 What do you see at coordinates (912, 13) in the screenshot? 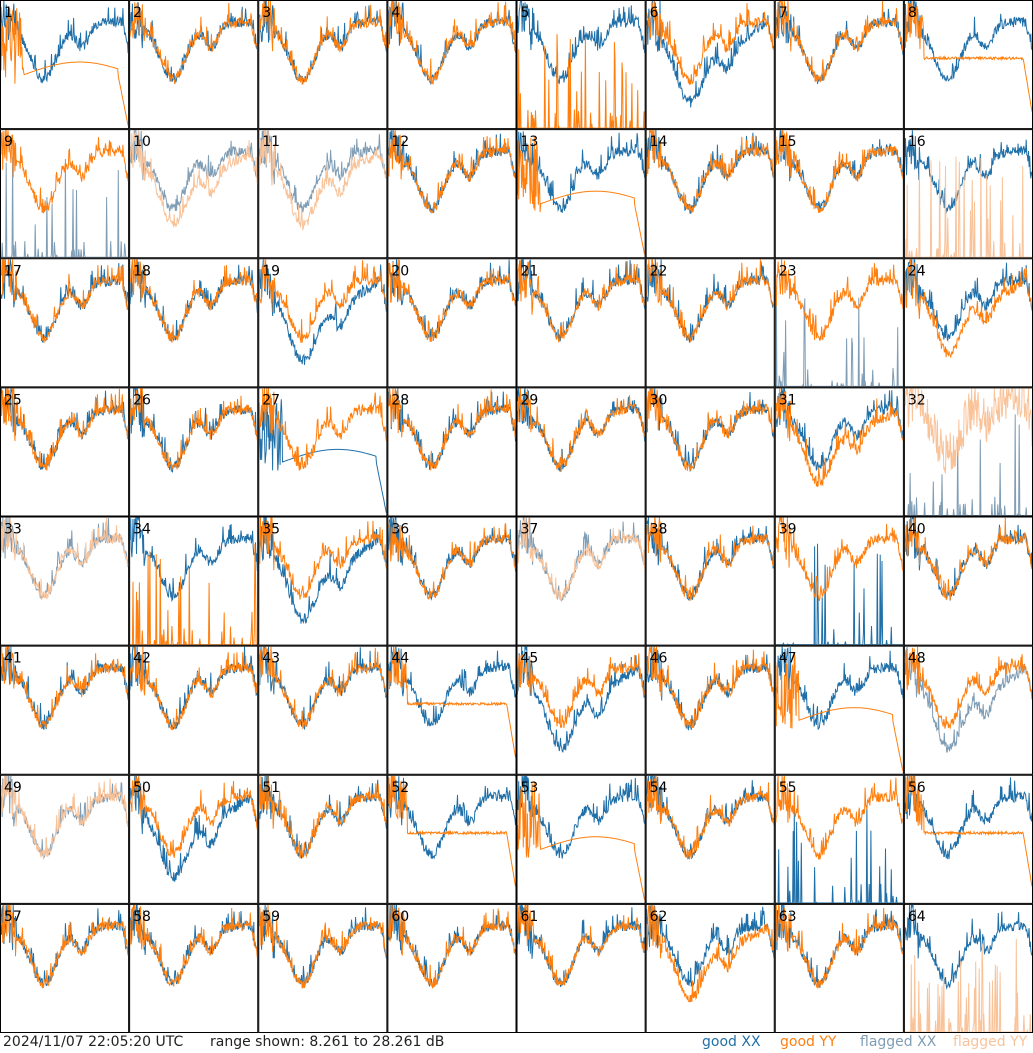
I see `panel-label: 8` at bounding box center [912, 13].